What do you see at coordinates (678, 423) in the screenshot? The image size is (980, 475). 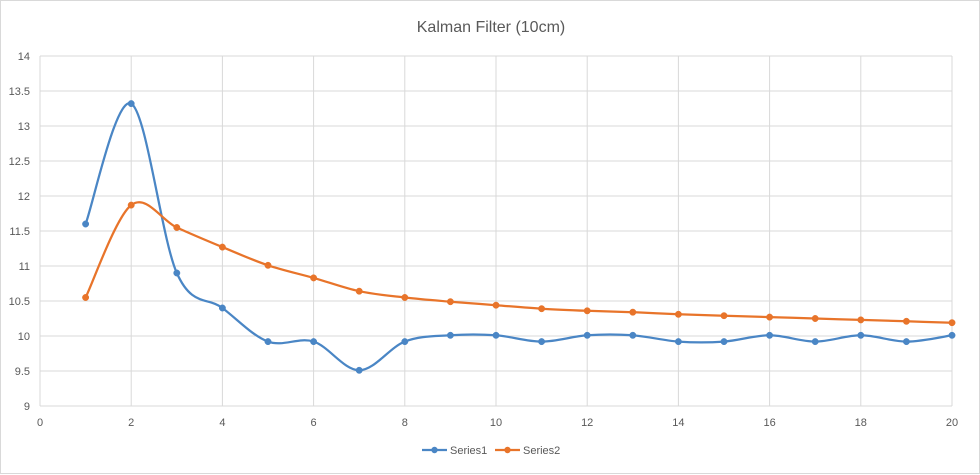 I see `x-tick-label: 14` at bounding box center [678, 423].